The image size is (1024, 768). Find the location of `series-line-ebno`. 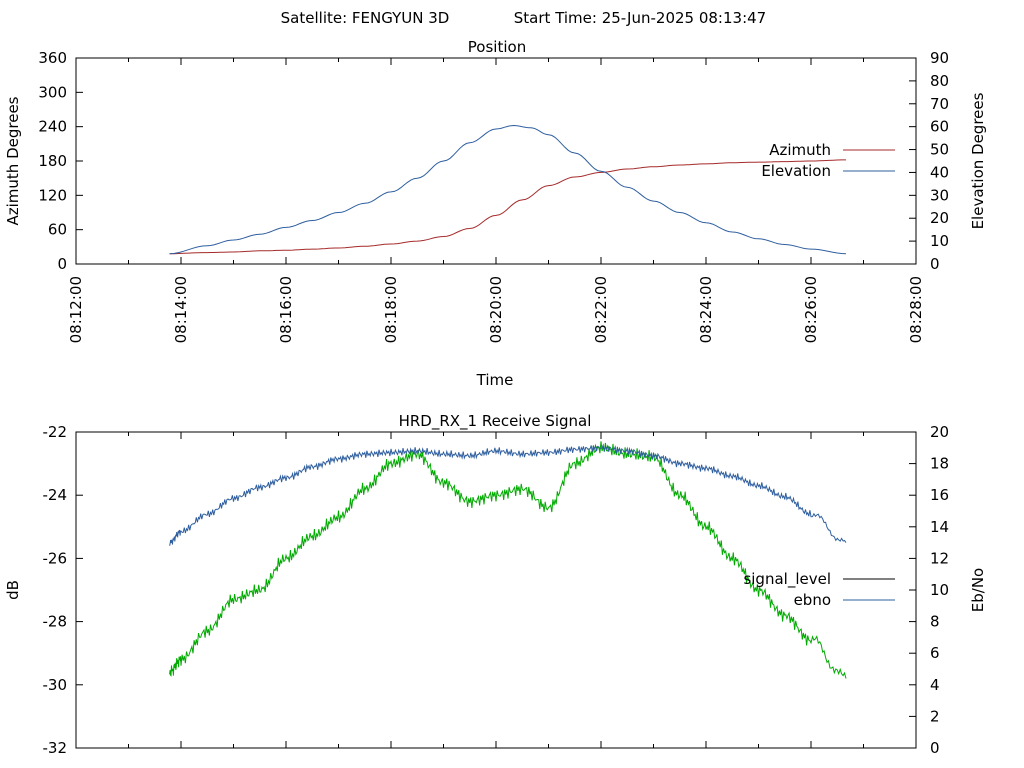

series-line-ebno is located at coordinates (508, 494).